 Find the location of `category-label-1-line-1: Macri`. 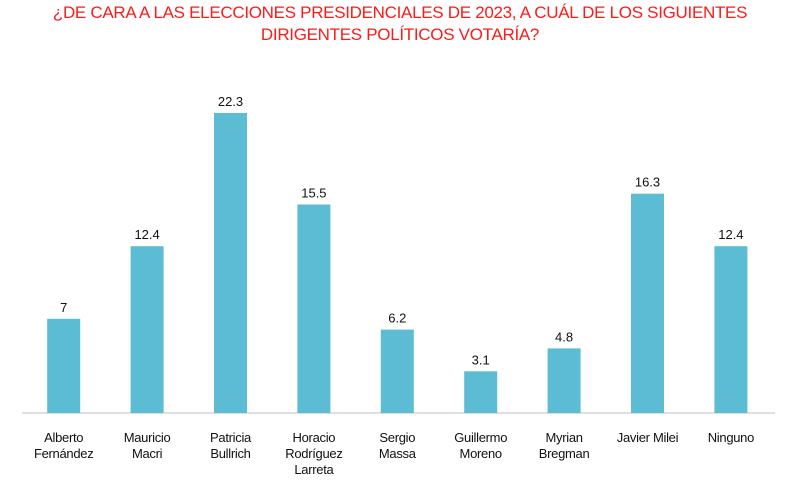

category-label-1-line-1: Macri is located at coordinates (147, 453).